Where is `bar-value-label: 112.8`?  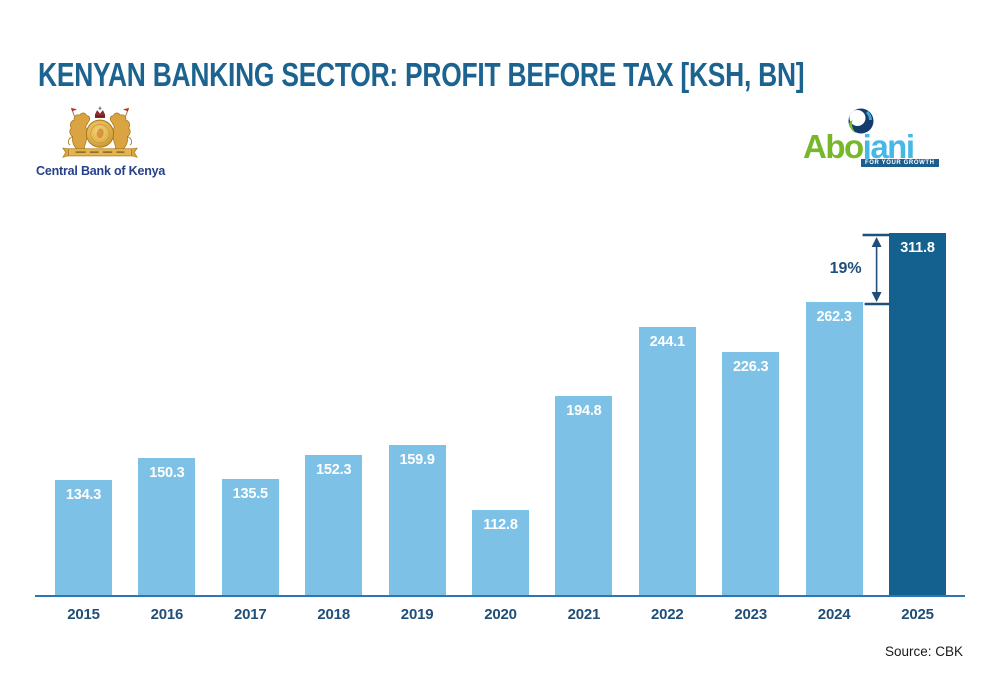
bar-value-label: 112.8 is located at coordinates (500, 525).